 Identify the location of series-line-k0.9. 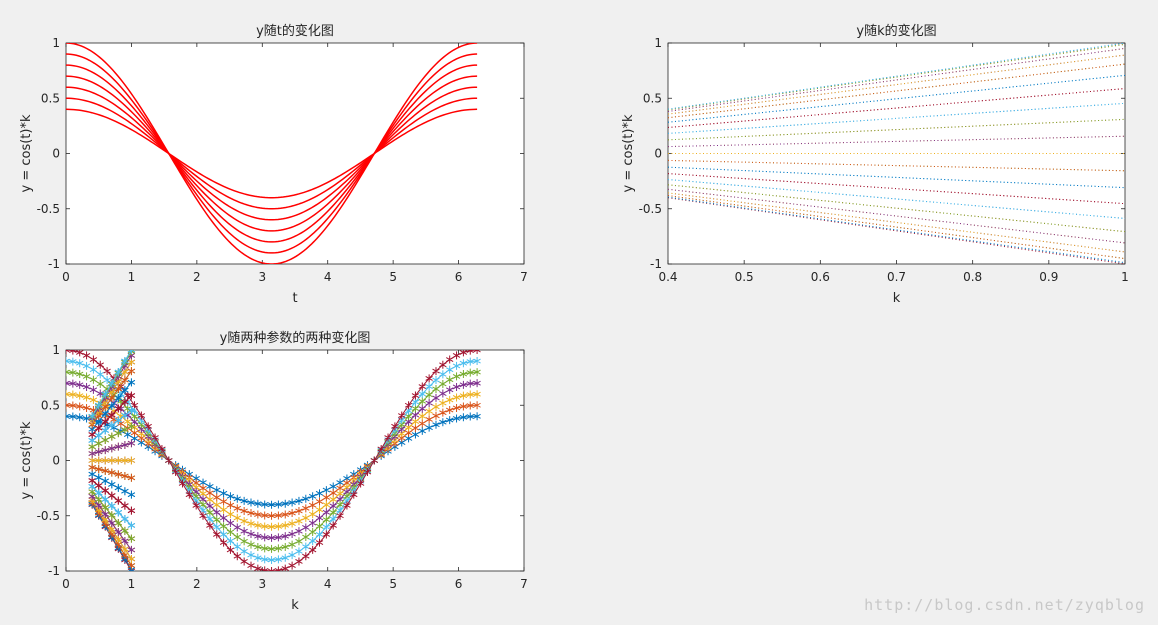
(272, 153).